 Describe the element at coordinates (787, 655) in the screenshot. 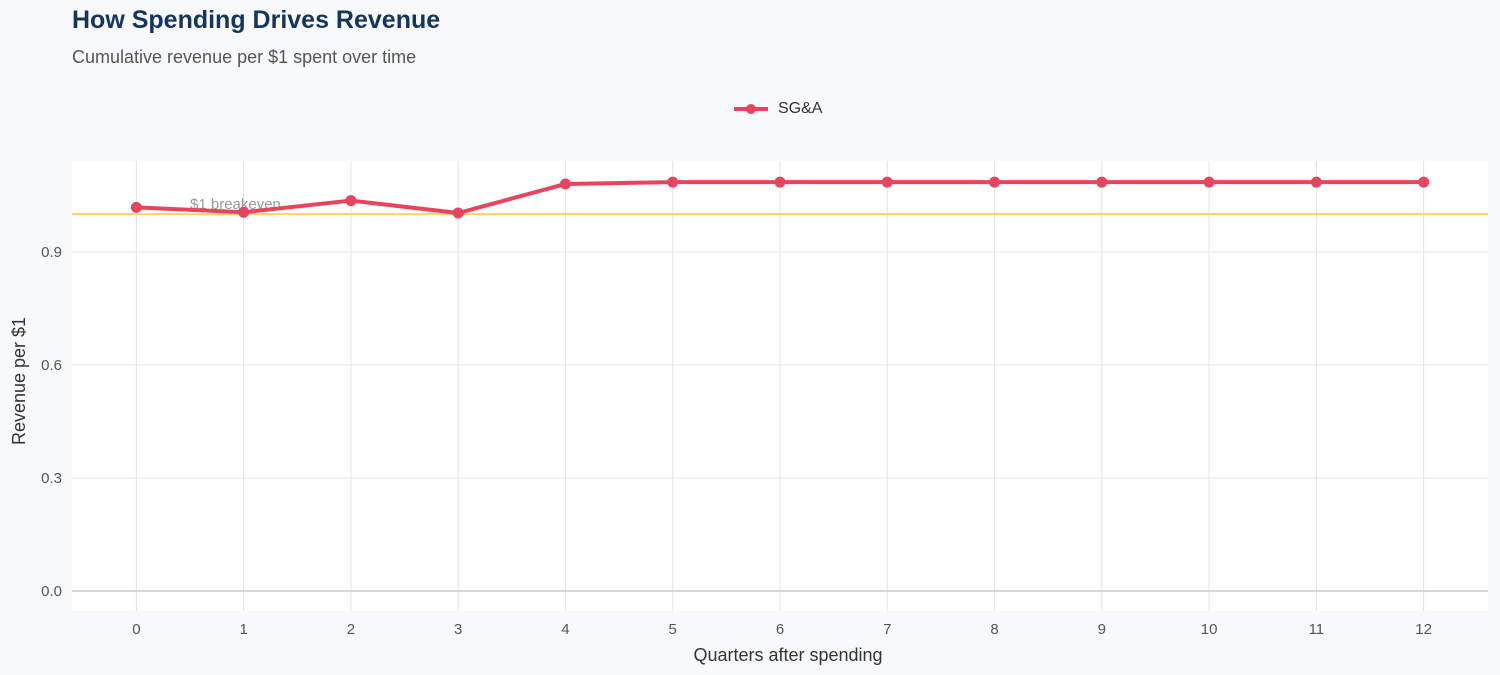

I see `x-axis-label: Quarters after spending` at that location.